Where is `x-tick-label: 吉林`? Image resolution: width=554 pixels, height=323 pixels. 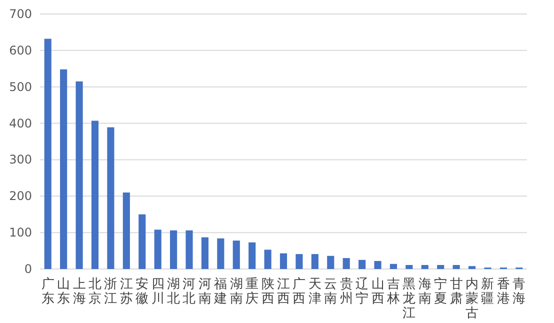 x-tick-label: 吉林 is located at coordinates (393, 291).